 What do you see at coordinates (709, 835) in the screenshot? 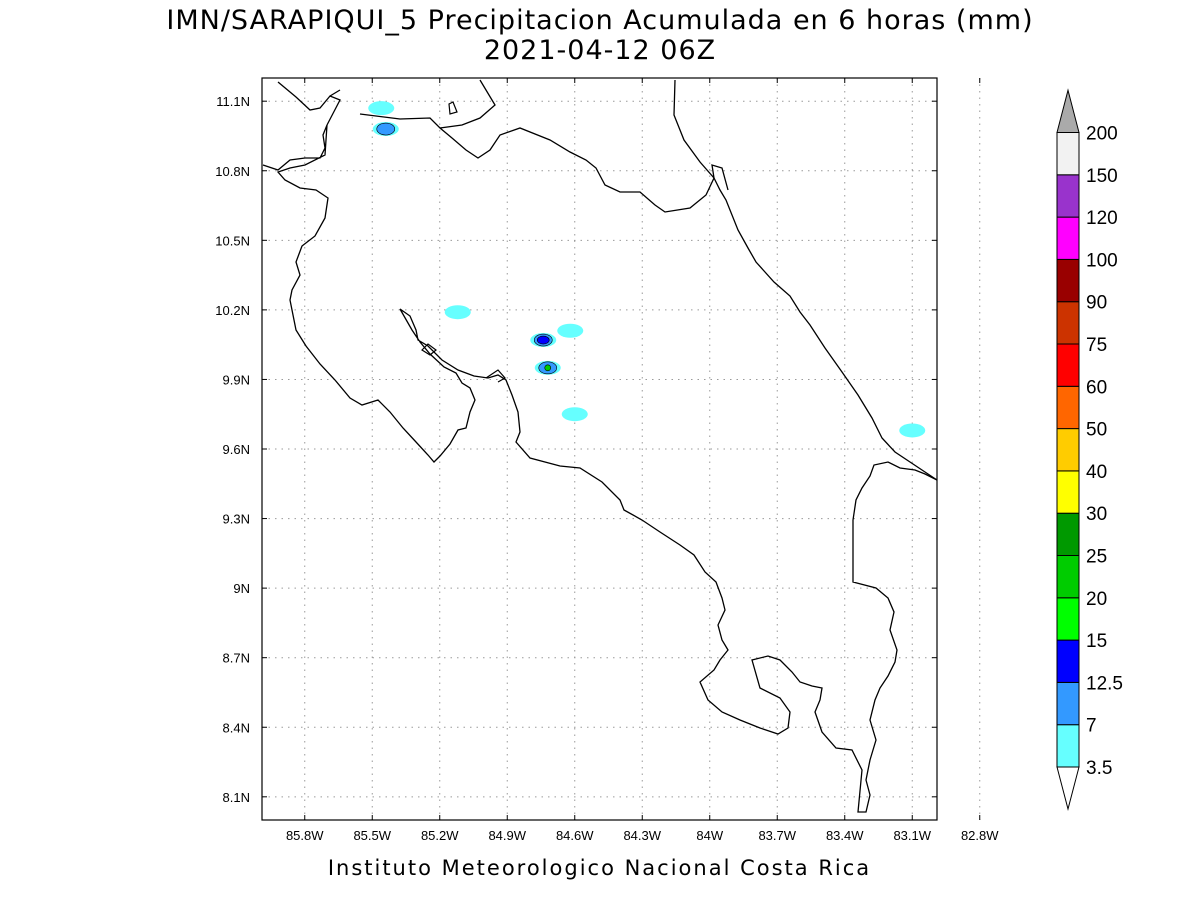
I see `lon-tick-label: 84W` at bounding box center [709, 835].